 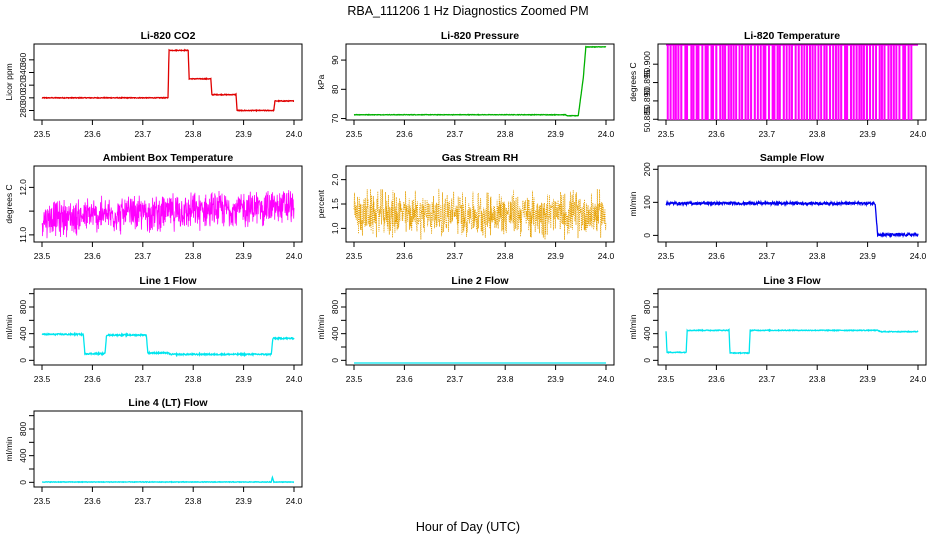 I want to click on y-tick-label: 100, so click(x=647, y=202).